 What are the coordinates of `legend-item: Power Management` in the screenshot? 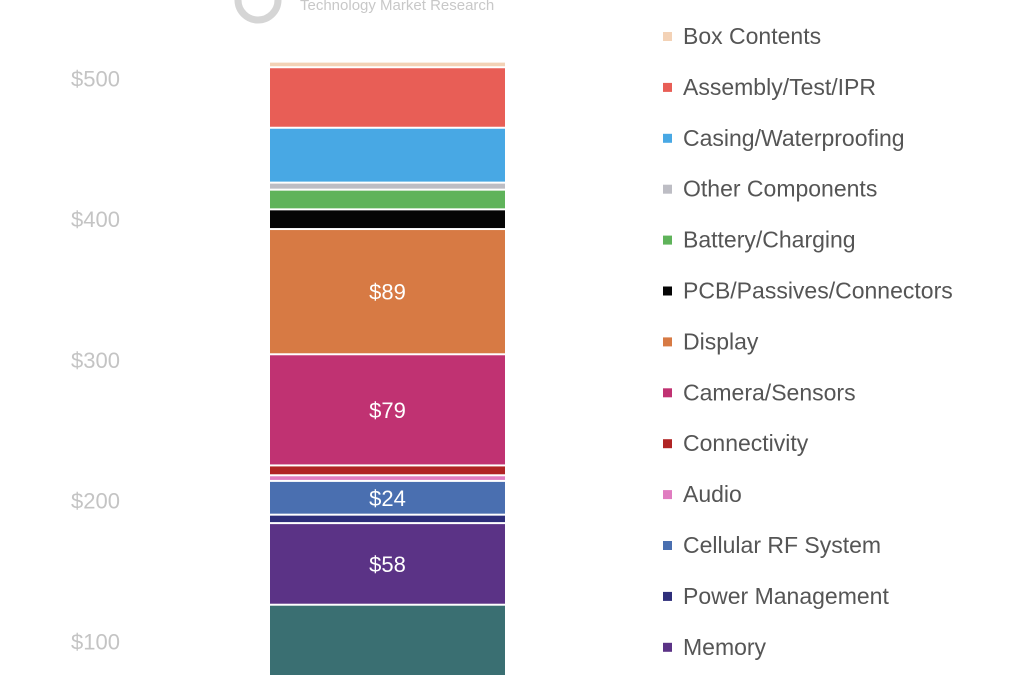 It's located at (776, 596).